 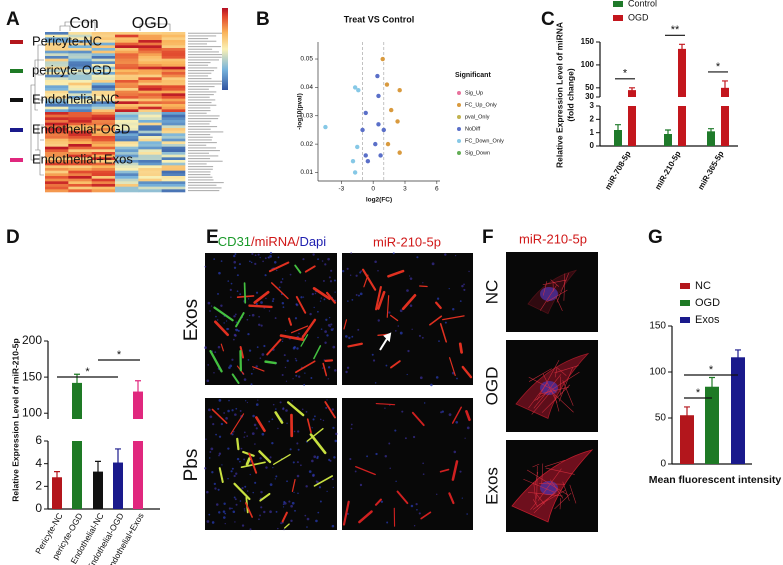 I want to click on point, so click(x=377, y=76).